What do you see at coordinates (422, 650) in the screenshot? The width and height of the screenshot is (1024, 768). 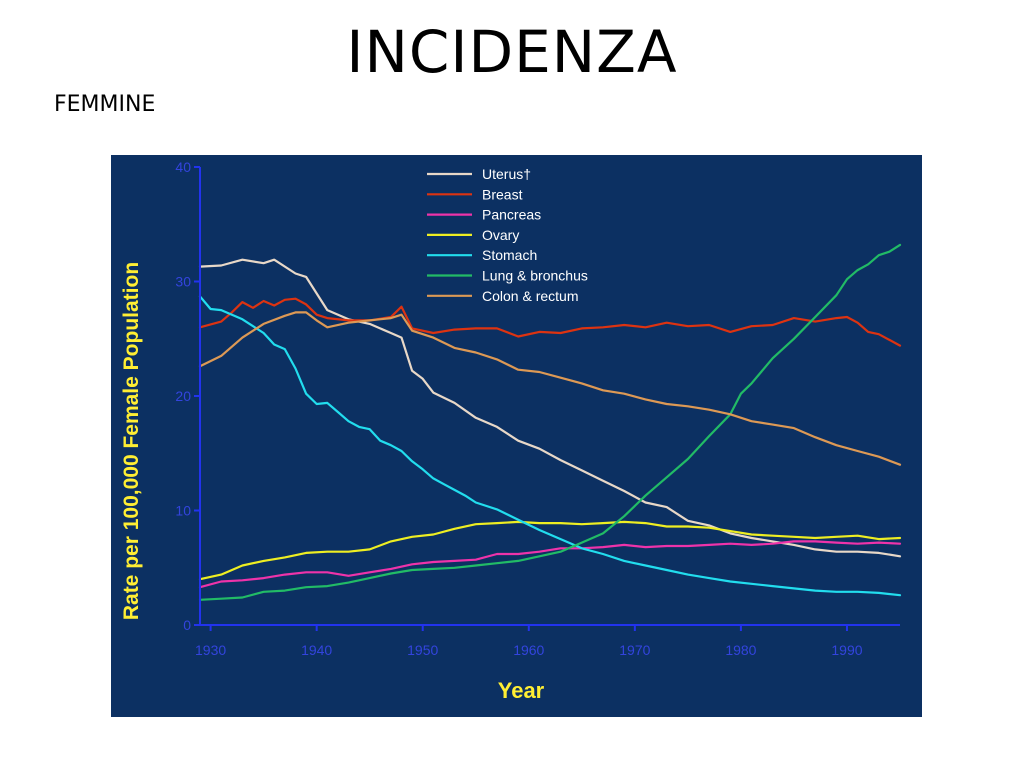 I see `x-tick-label: 1950` at bounding box center [422, 650].